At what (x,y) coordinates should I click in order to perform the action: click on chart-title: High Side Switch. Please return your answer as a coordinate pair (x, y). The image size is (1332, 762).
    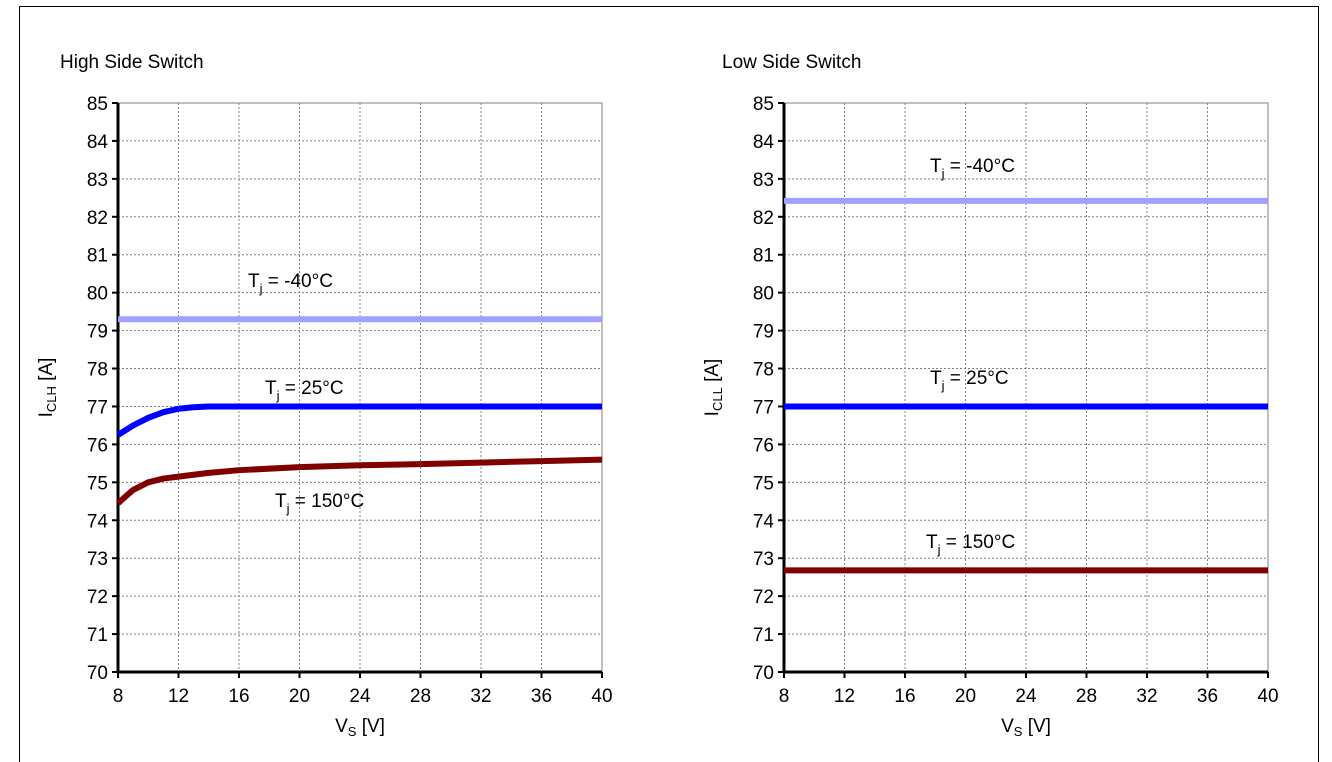
    Looking at the image, I should click on (132, 62).